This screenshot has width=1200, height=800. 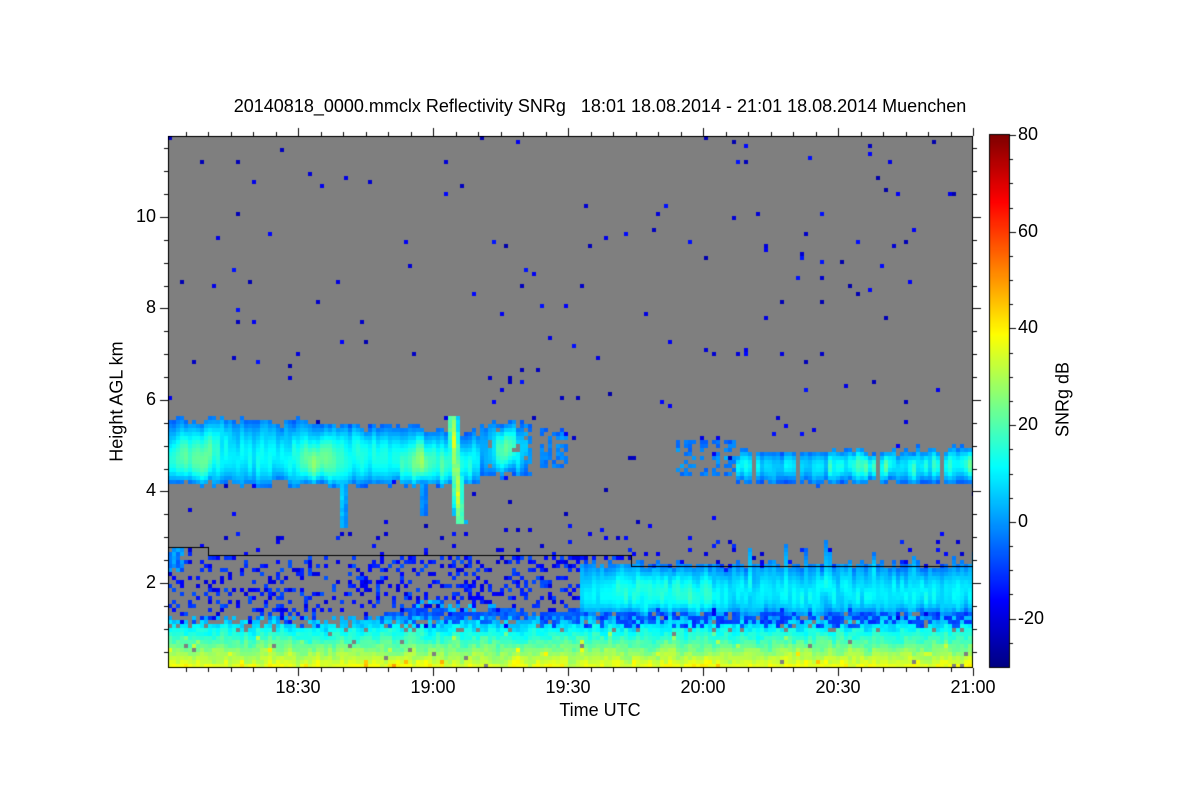 What do you see at coordinates (838, 687) in the screenshot?
I see `x-tick-label: 20:30` at bounding box center [838, 687].